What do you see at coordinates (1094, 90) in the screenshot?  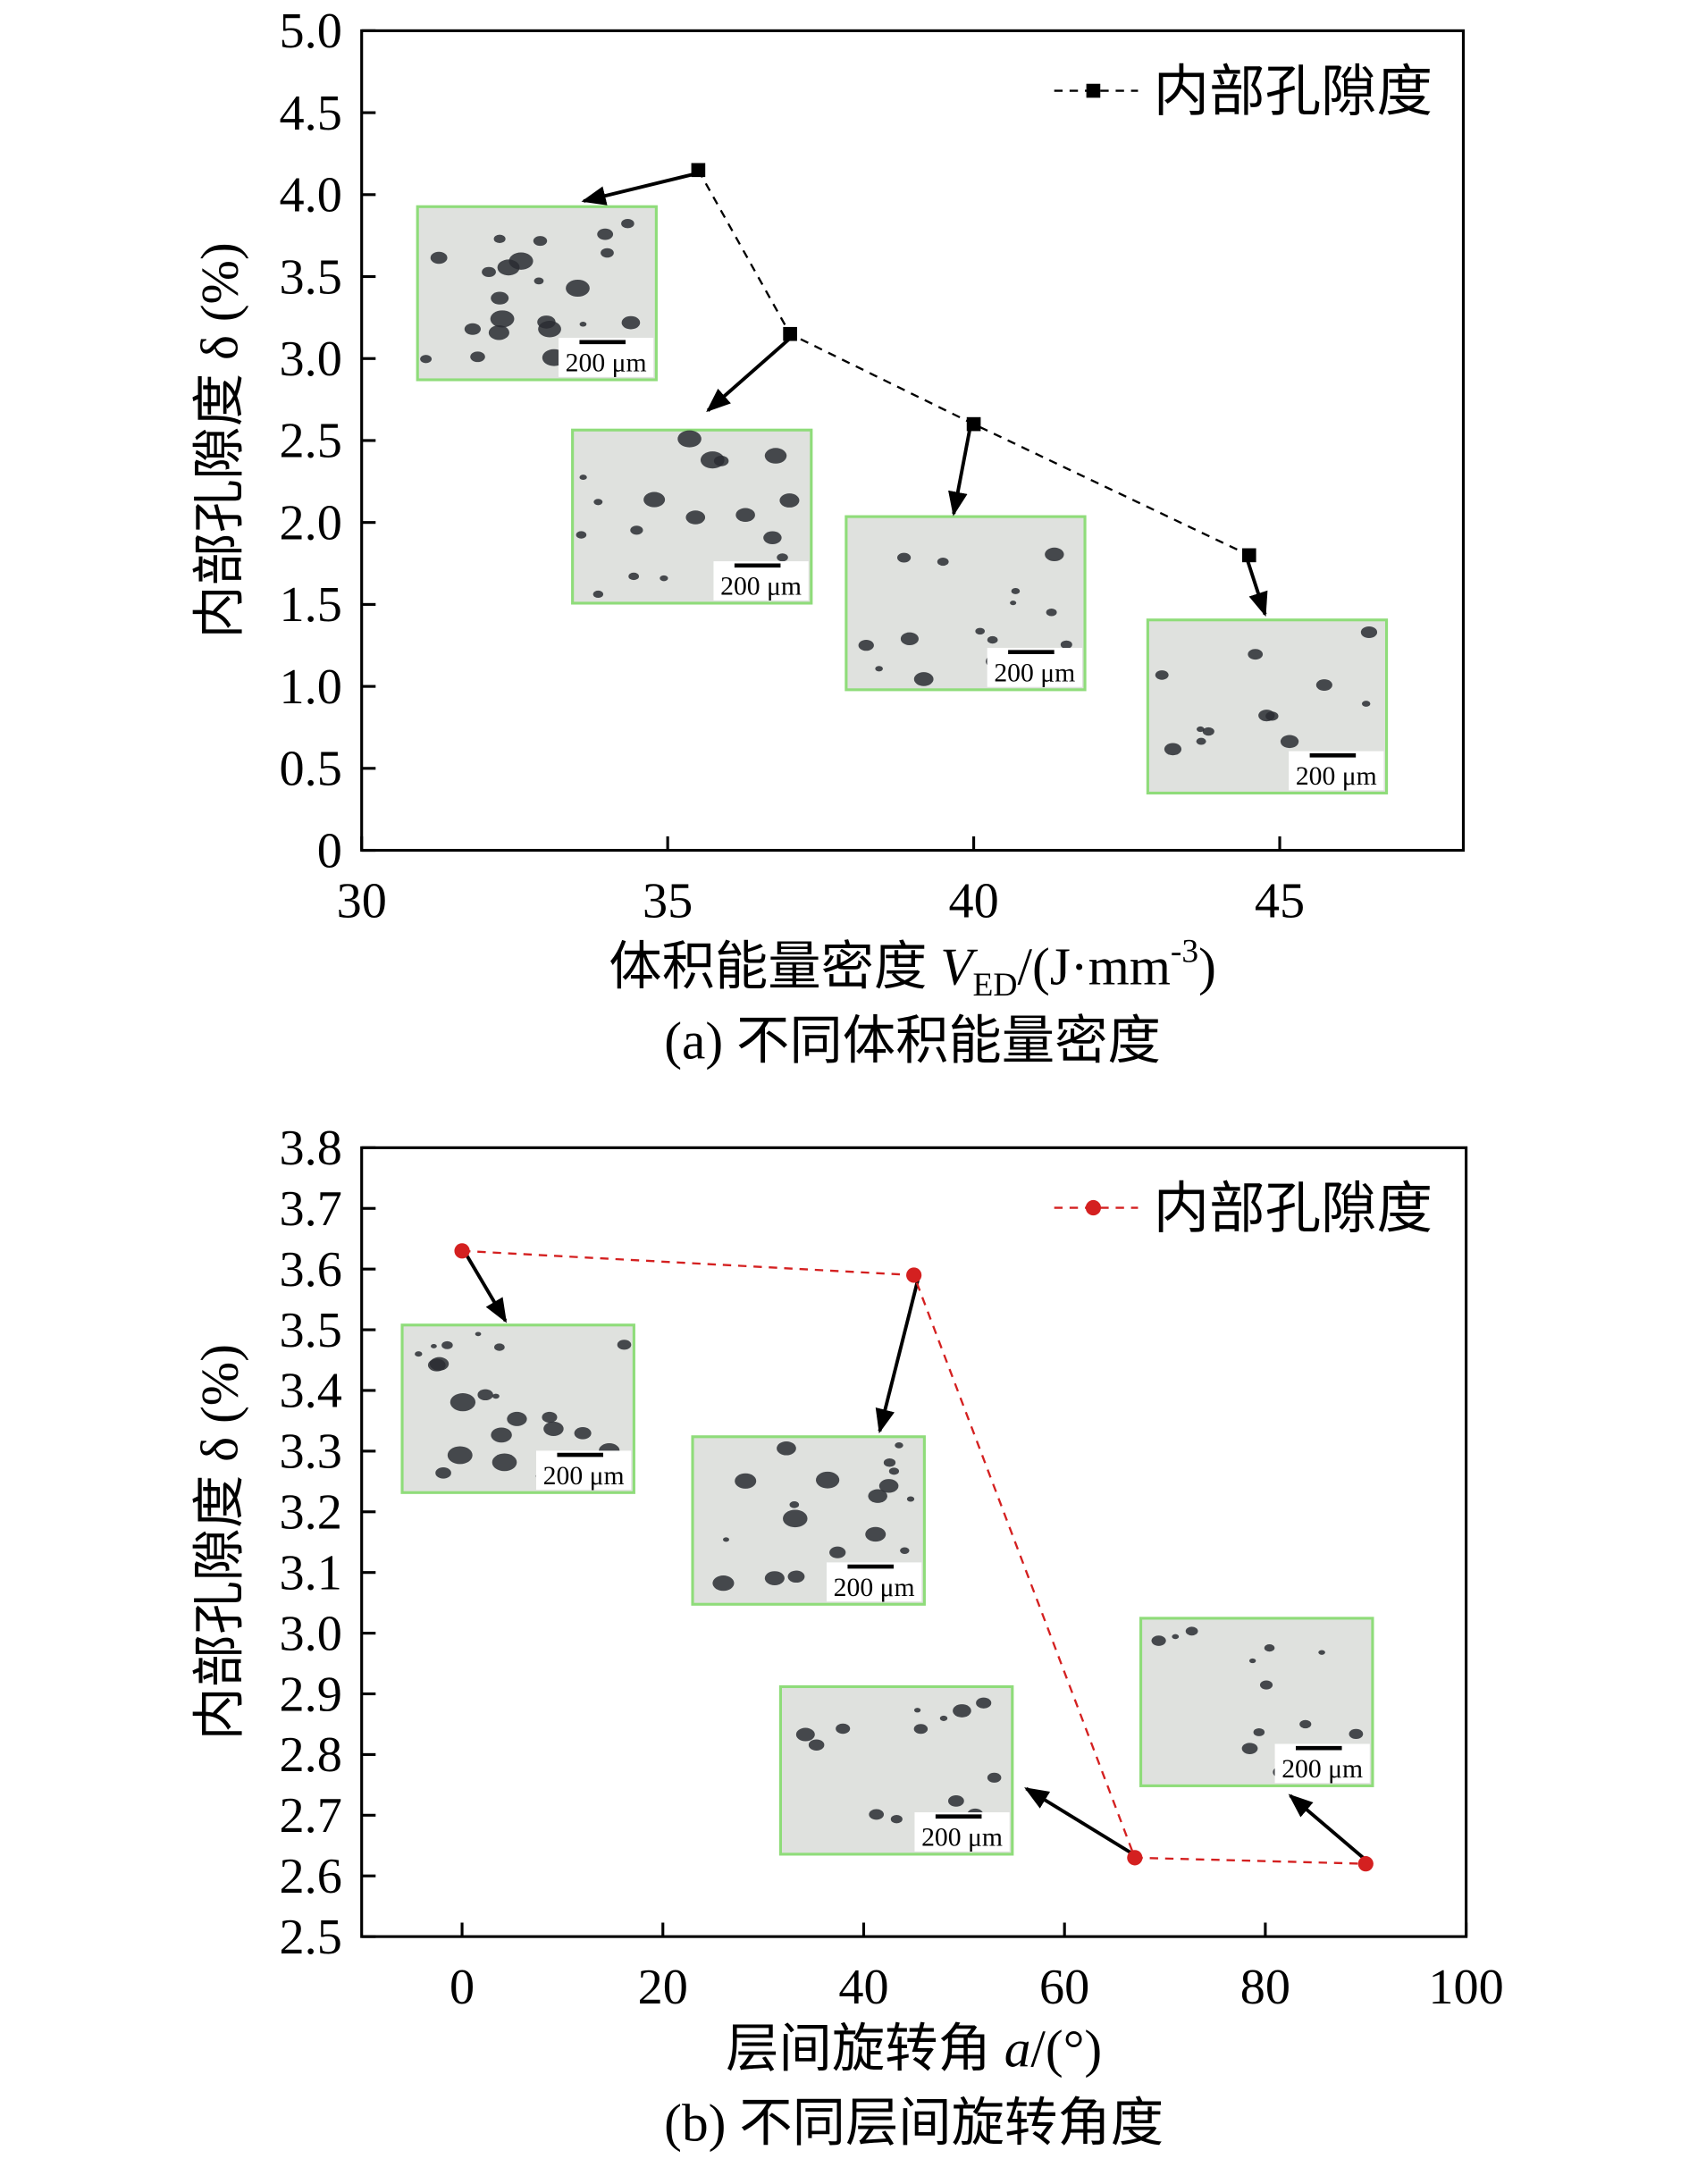 I see `legend-marker` at bounding box center [1094, 90].